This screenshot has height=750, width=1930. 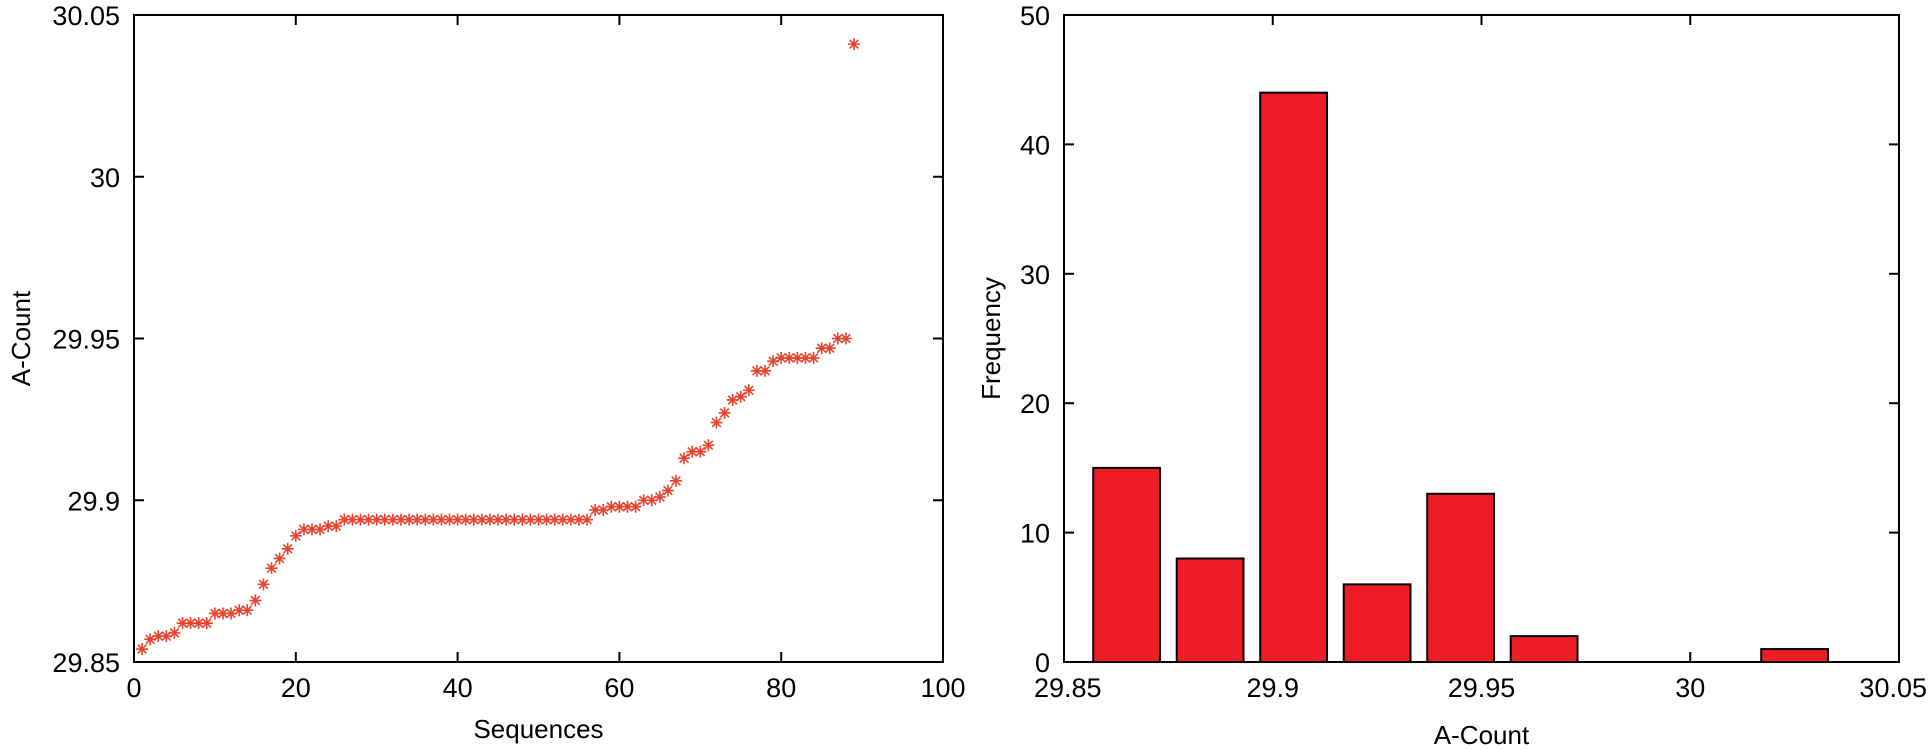 I want to click on y-axis-title: A-Count, so click(x=21, y=338).